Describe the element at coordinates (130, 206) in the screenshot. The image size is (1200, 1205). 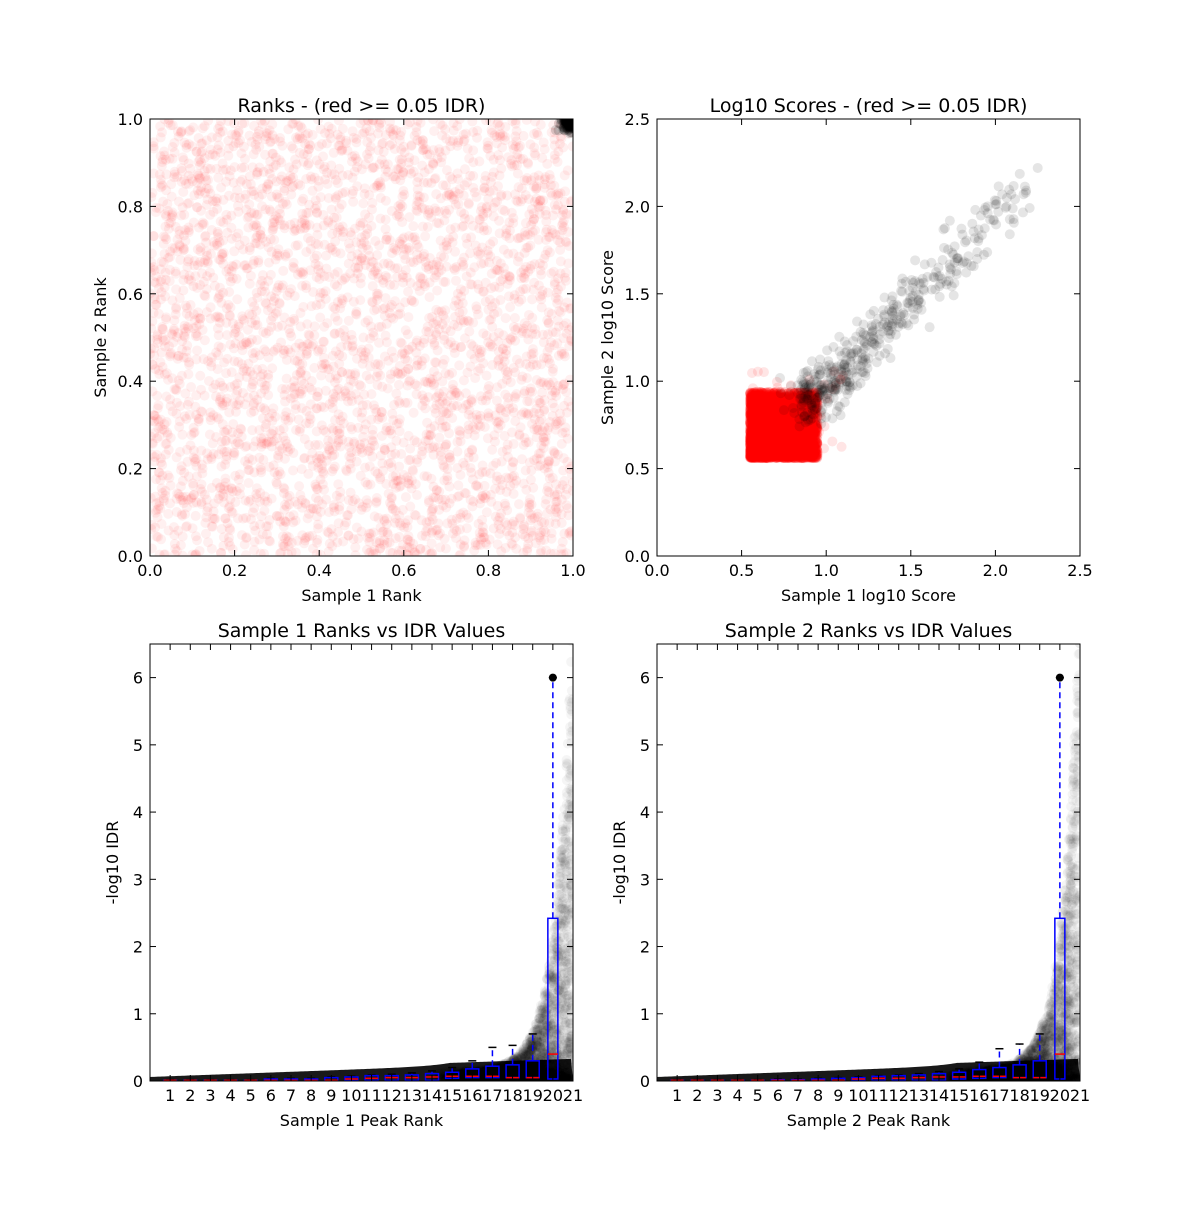
I see `y-tick-label: 0.8` at that location.